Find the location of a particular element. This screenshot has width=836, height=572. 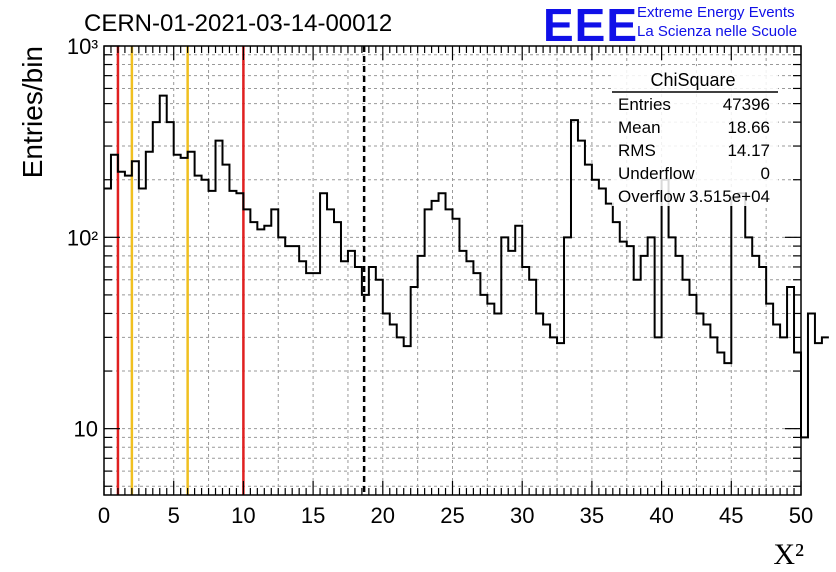

stats-row-value: 14.17 is located at coordinates (748, 150).